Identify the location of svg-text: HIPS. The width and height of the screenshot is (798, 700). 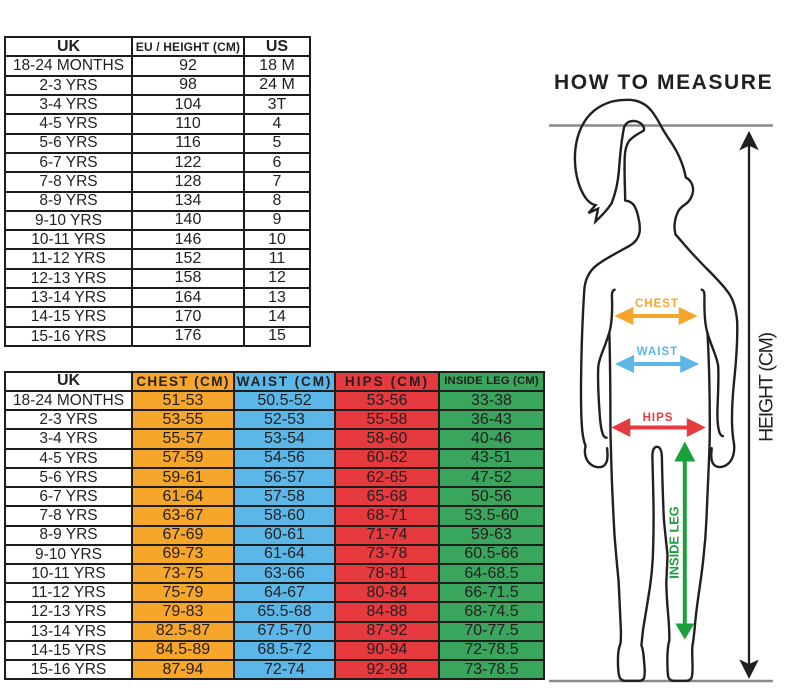
(658, 418).